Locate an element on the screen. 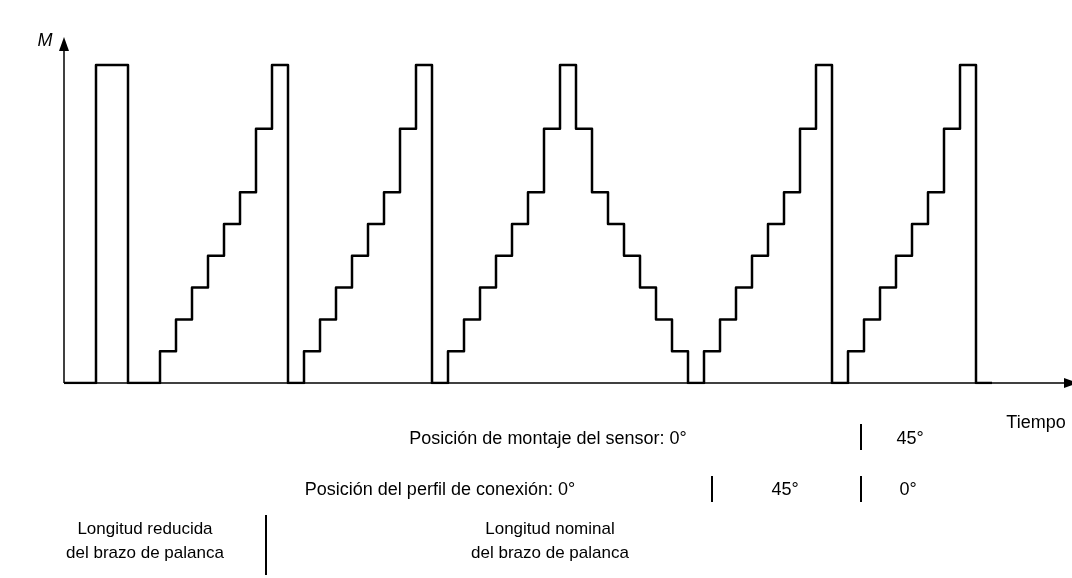  y-axis-title: M is located at coordinates (45, 40).